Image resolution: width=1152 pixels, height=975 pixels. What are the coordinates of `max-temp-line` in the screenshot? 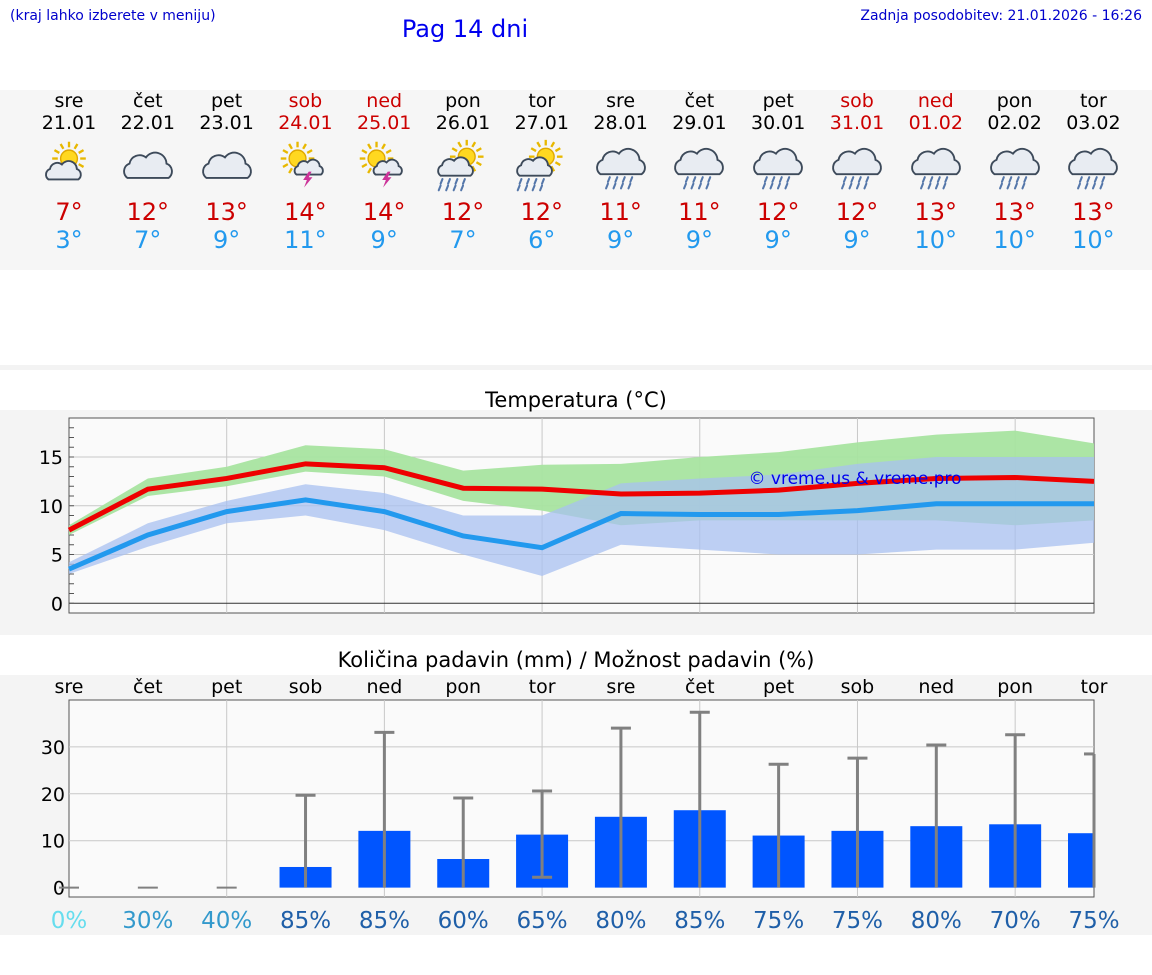 It's located at (581, 497).